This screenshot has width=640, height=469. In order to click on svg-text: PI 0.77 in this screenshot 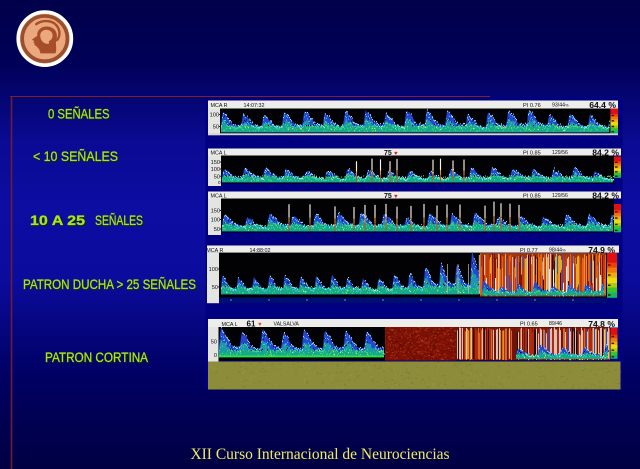, I will do `click(529, 251)`.